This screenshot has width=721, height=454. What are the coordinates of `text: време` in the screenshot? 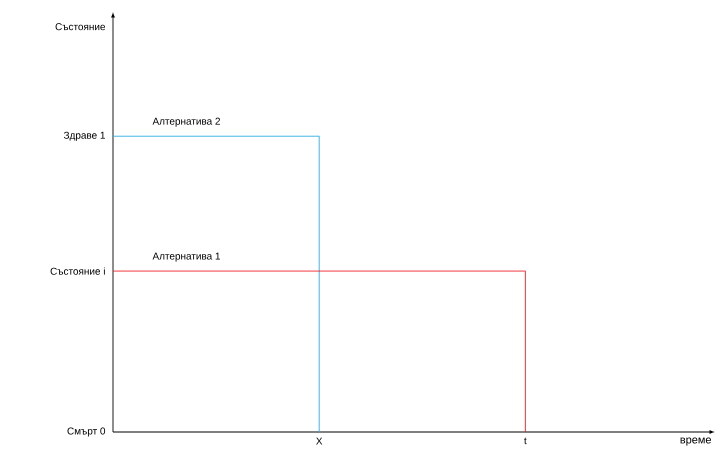 It's located at (695, 442).